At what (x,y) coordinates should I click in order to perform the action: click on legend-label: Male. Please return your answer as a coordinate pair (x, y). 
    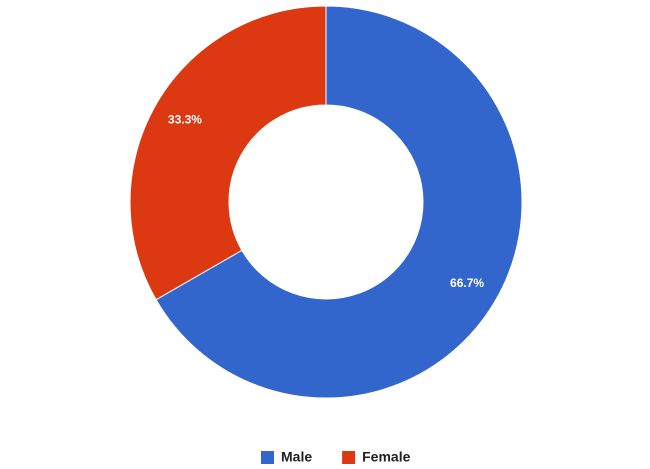
    Looking at the image, I should click on (296, 457).